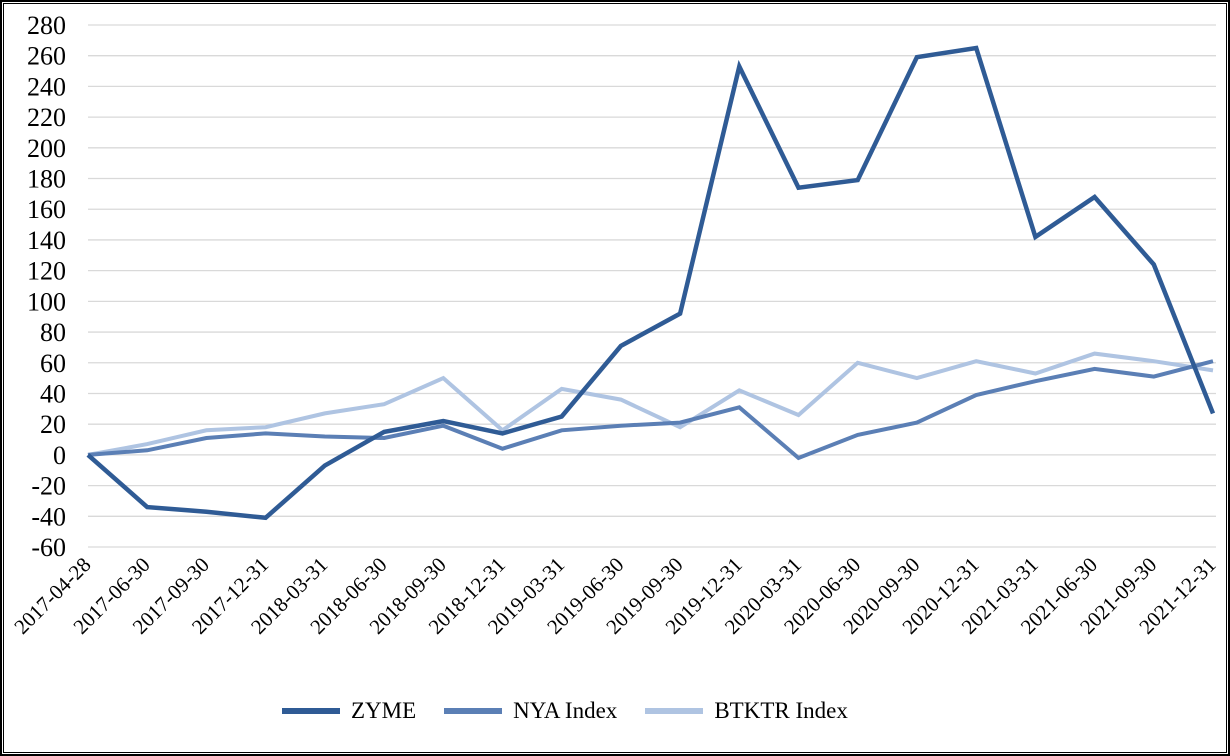 This screenshot has width=1230, height=756. I want to click on chart-legend: ZYME NYA Index BTKTR Index, so click(565, 711).